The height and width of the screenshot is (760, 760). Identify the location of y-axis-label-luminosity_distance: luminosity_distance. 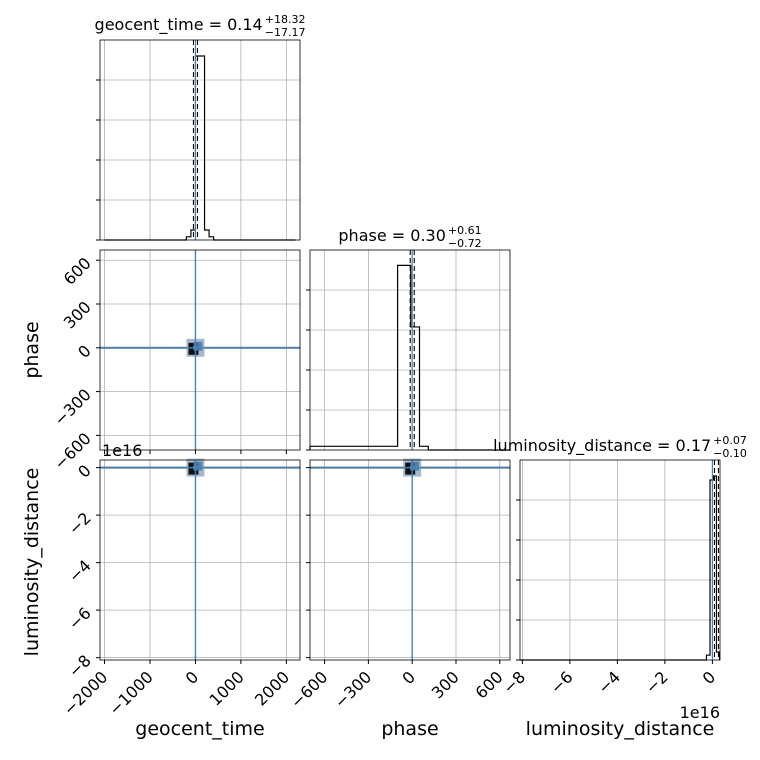
(32, 562).